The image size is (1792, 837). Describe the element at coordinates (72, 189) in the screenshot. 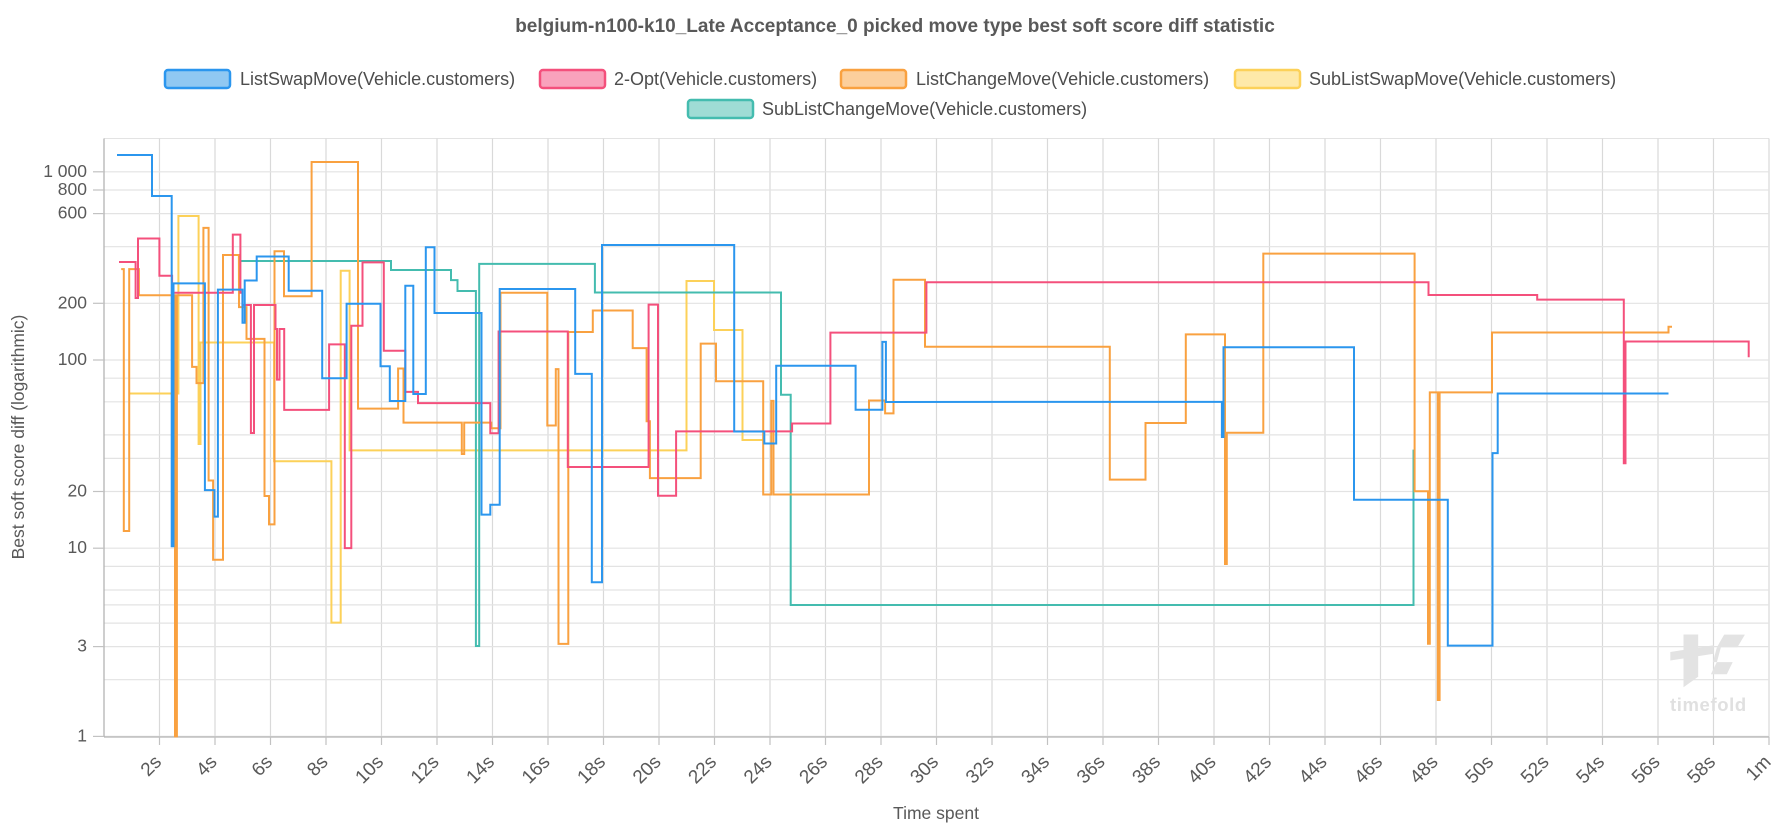

I see `svg-text: 800` at that location.